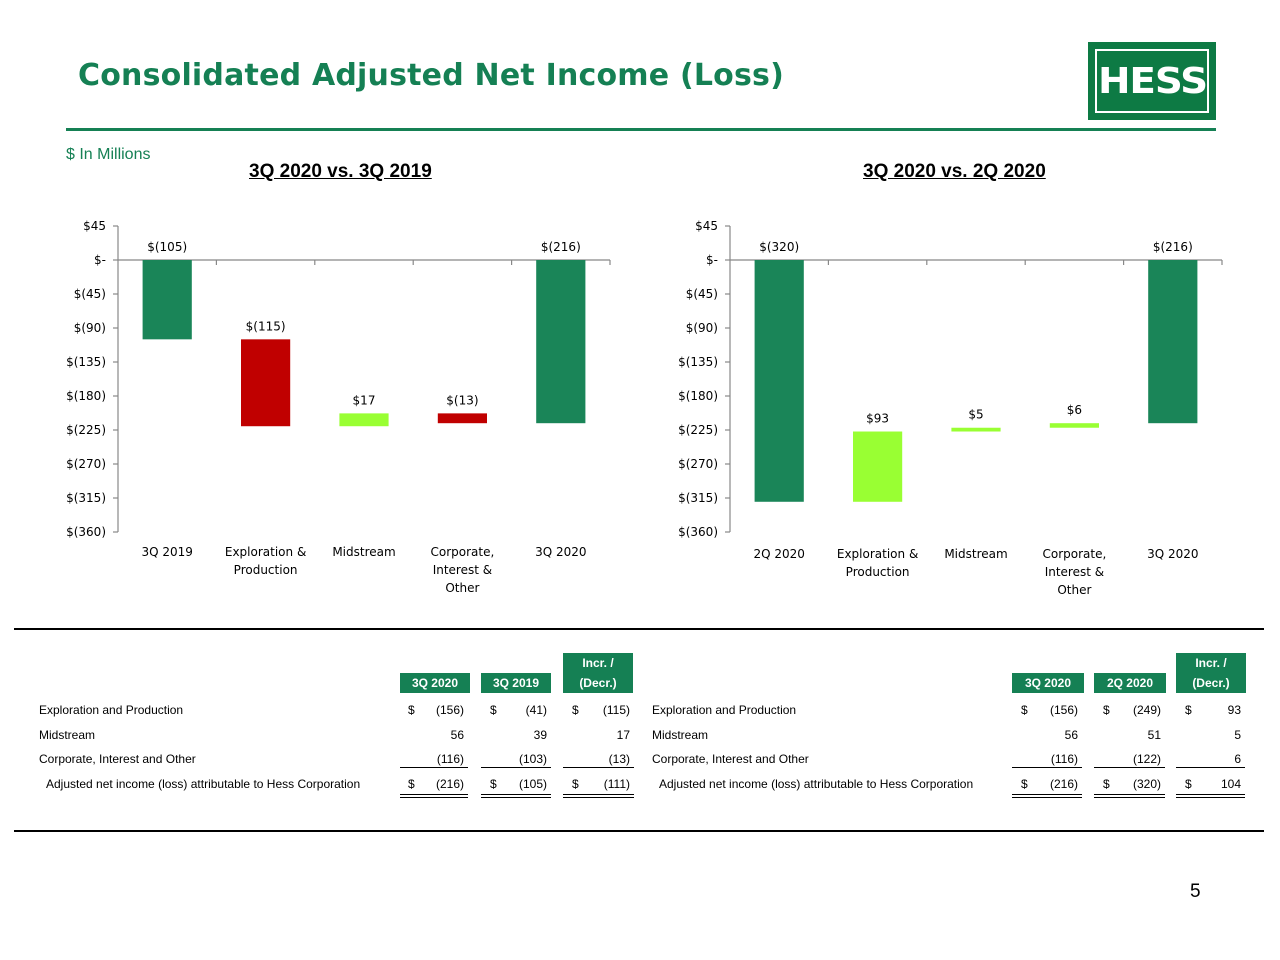  I want to click on left-chart-category-label: 3Q 2020, so click(560, 552).